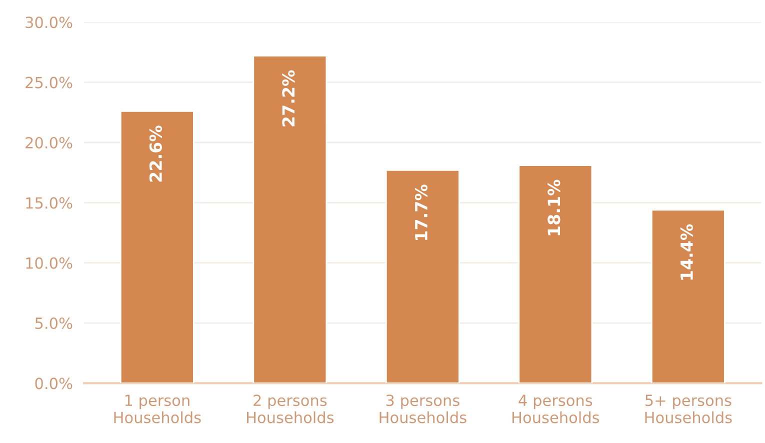  What do you see at coordinates (157, 409) in the screenshot?
I see `x-tick-label: 1 person Households` at bounding box center [157, 409].